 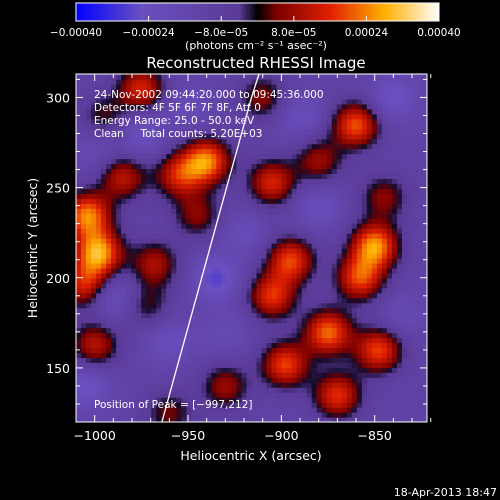 I want to click on colorbar-tick-label: −0.00024, so click(x=148, y=33).